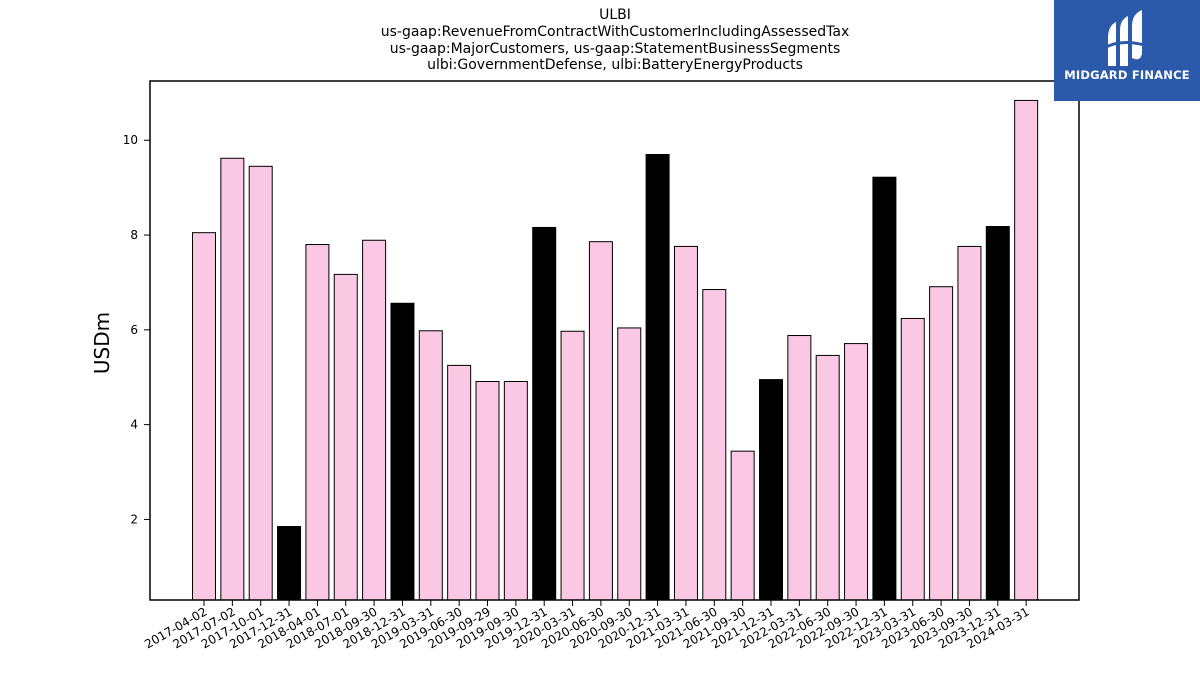 The height and width of the screenshot is (675, 1200). Describe the element at coordinates (134, 235) in the screenshot. I see `y-tick-label: 8` at that location.